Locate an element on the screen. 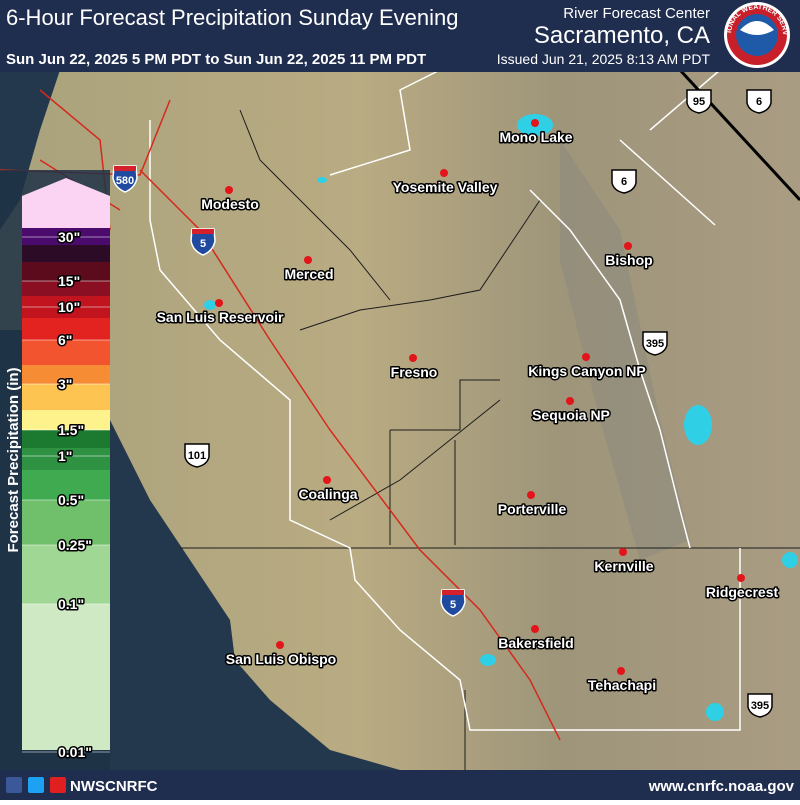  city-label: Bakersfield is located at coordinates (535, 643).